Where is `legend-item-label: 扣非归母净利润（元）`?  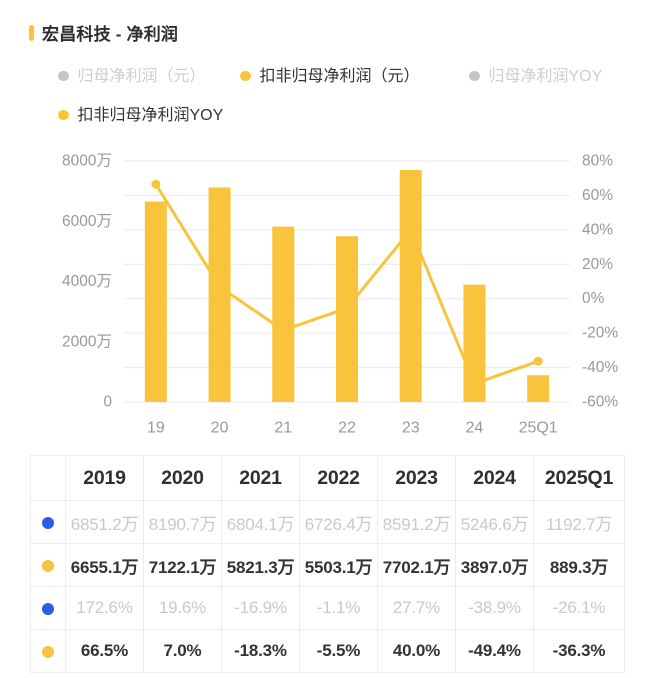
legend-item-label: 扣非归母净利润（元） is located at coordinates (339, 76).